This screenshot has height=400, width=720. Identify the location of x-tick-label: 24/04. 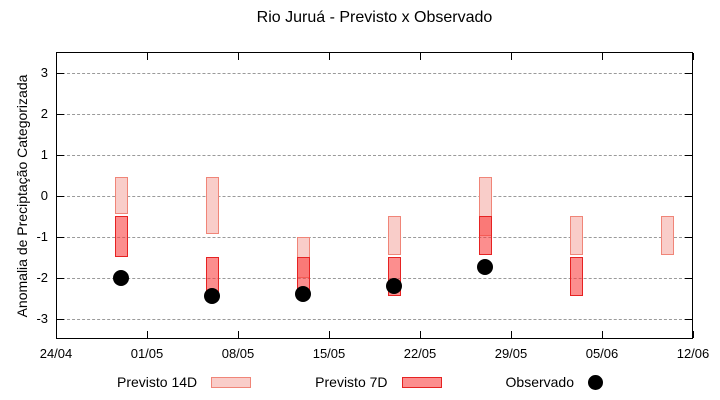
(56, 353).